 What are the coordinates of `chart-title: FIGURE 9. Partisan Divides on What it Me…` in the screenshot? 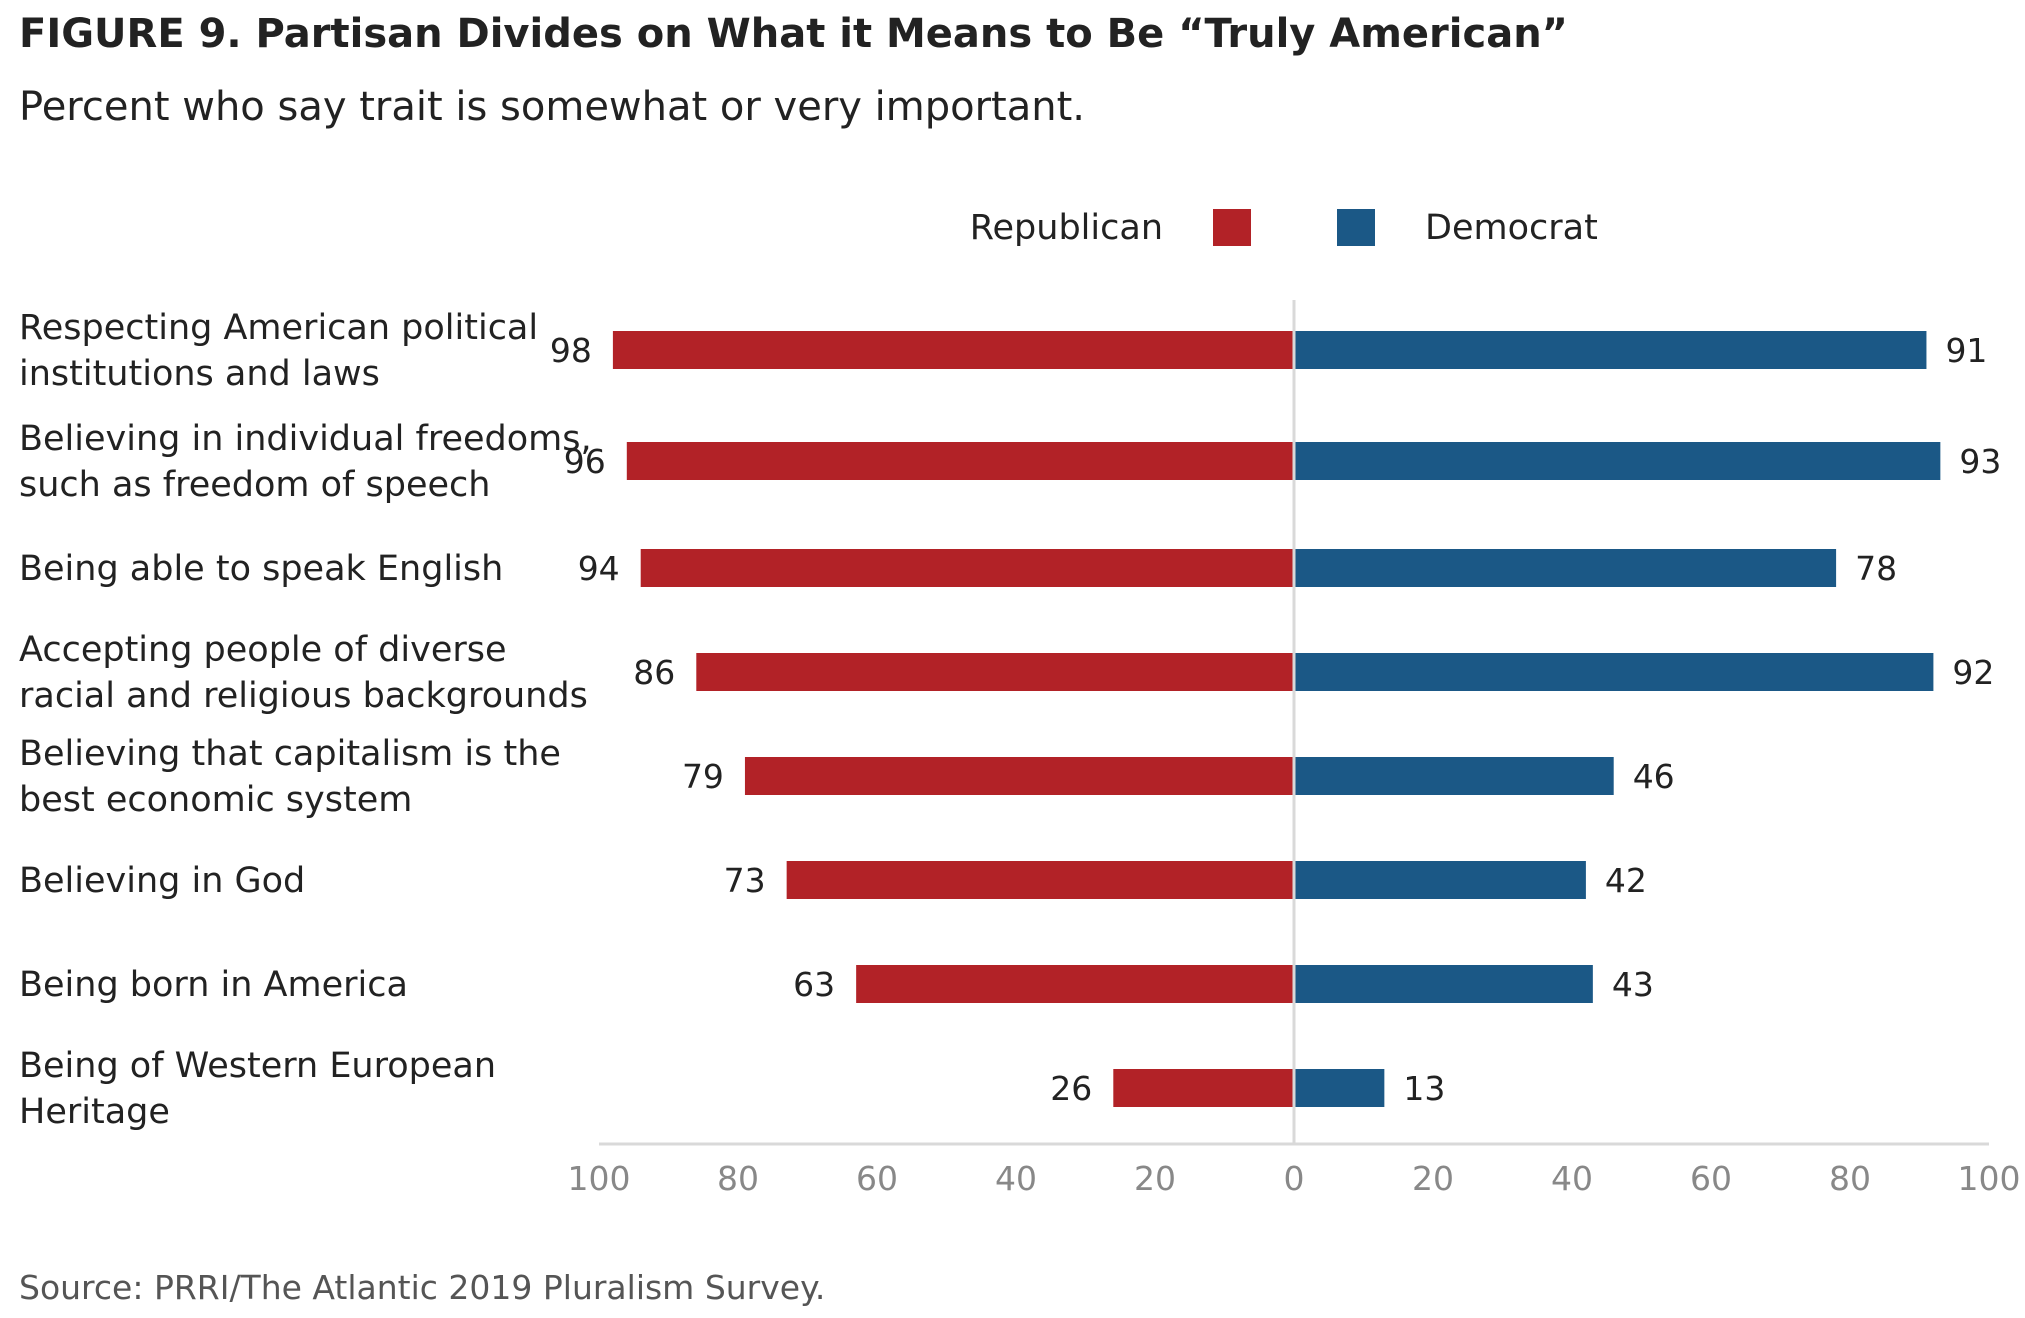 It's located at (793, 34).